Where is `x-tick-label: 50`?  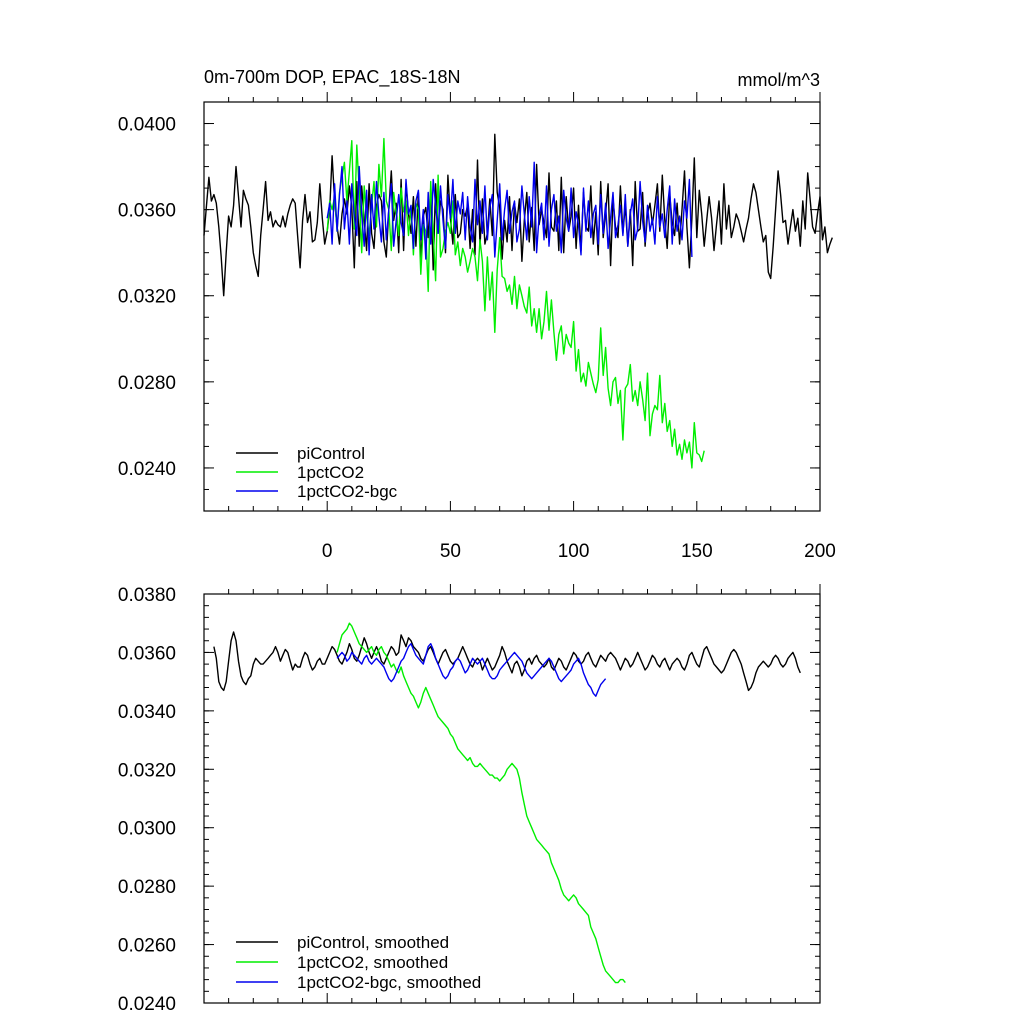
x-tick-label: 50 is located at coordinates (450, 551).